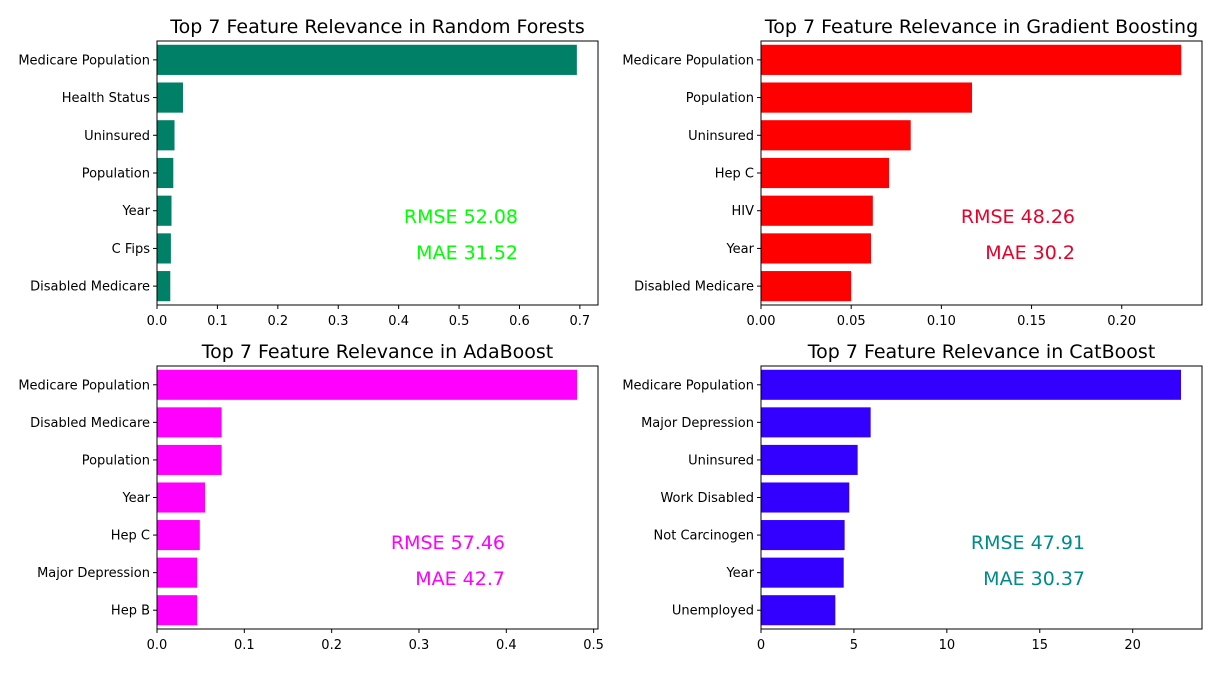 Image resolution: width=1231 pixels, height=675 pixels. What do you see at coordinates (707, 498) in the screenshot?
I see `category-label: Work Disabled` at bounding box center [707, 498].